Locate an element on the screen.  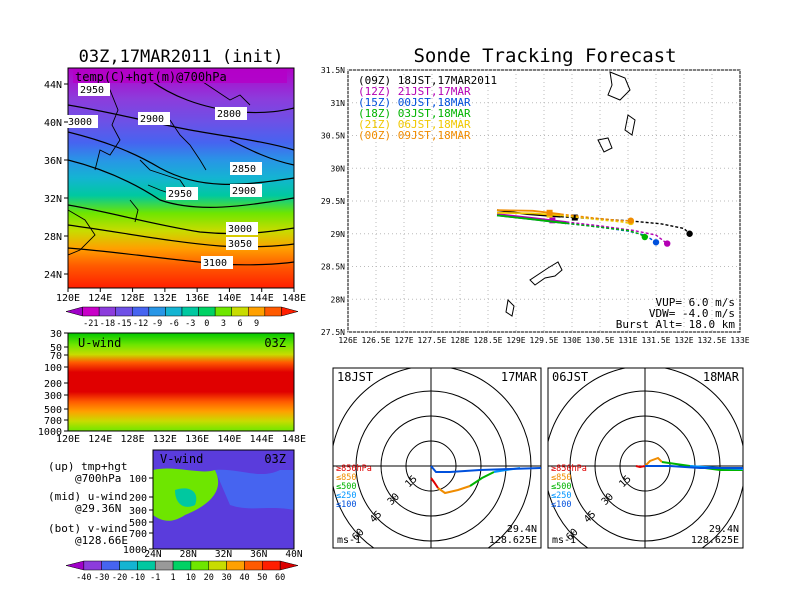
temperature-field is located at coordinates (181, 178).